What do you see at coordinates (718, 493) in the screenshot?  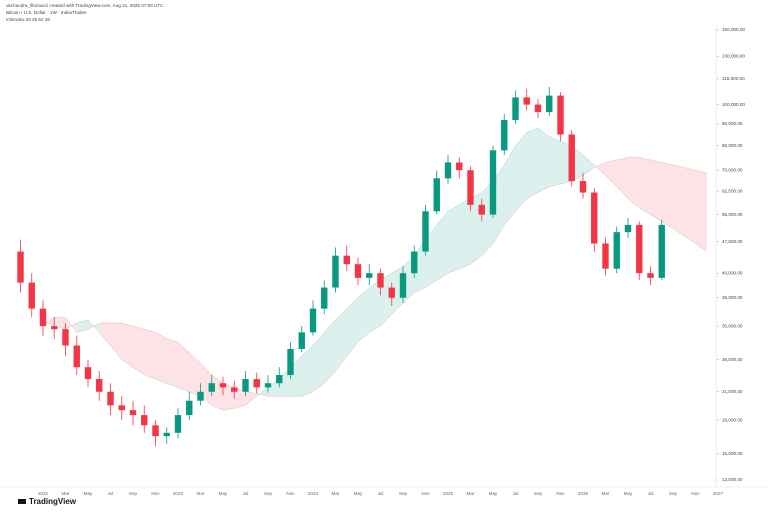 I see `x-tick-label: 2027` at bounding box center [718, 493].